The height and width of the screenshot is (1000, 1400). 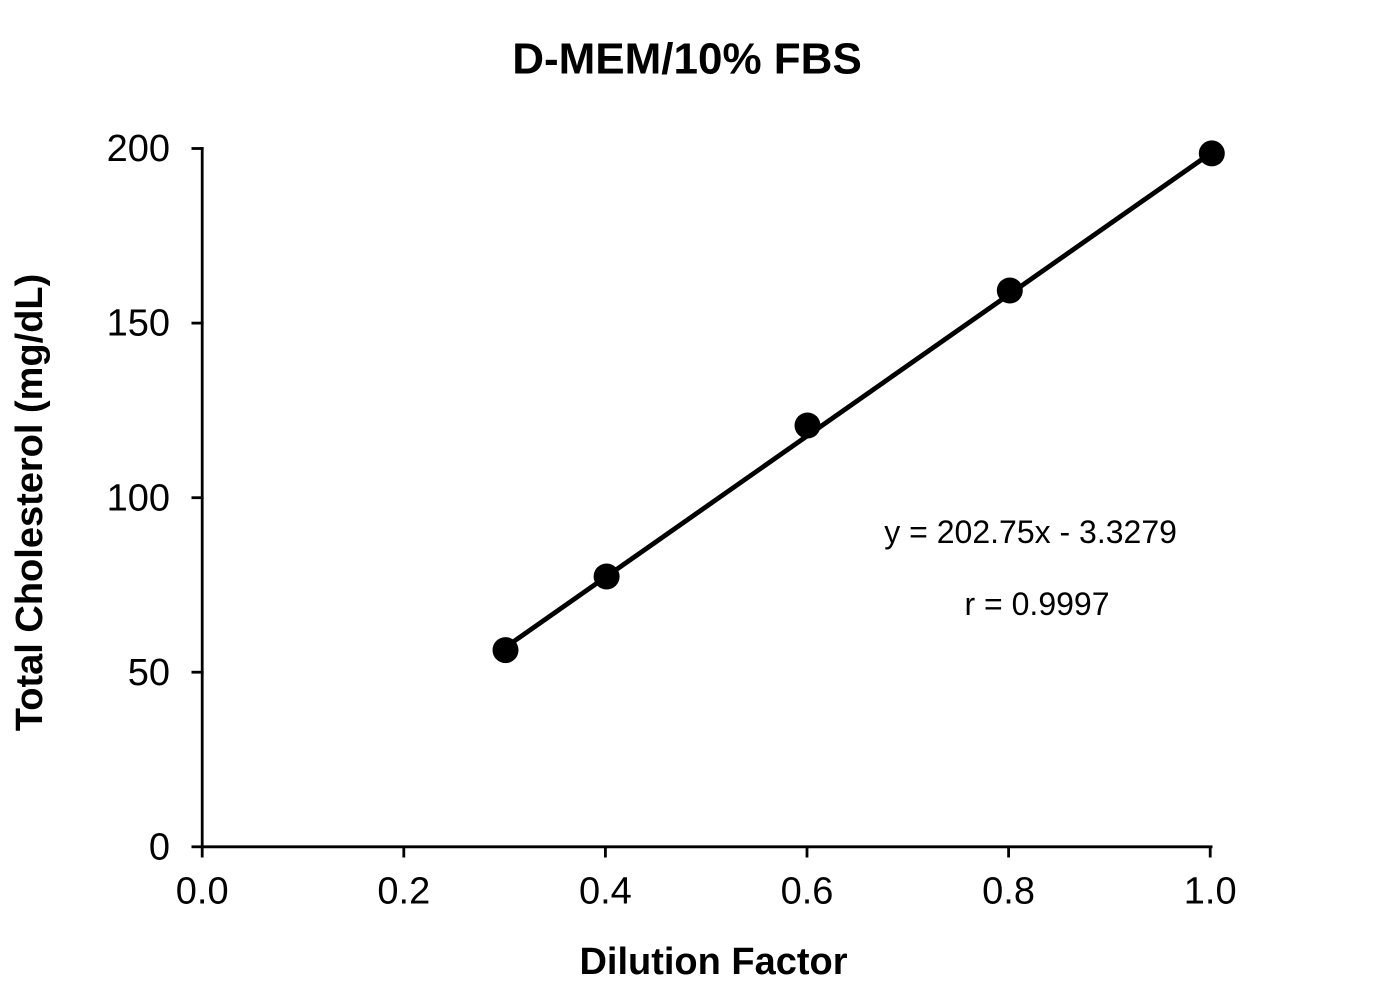 I want to click on svg-text: r = 0.9997, so click(x=1037, y=604).